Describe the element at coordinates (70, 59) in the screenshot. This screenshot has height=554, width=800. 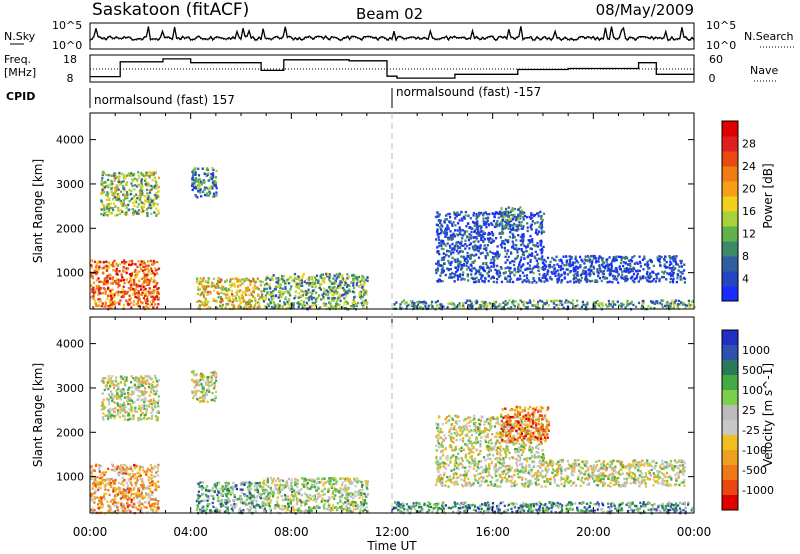
I see `freq-left-tick-top: 18` at that location.